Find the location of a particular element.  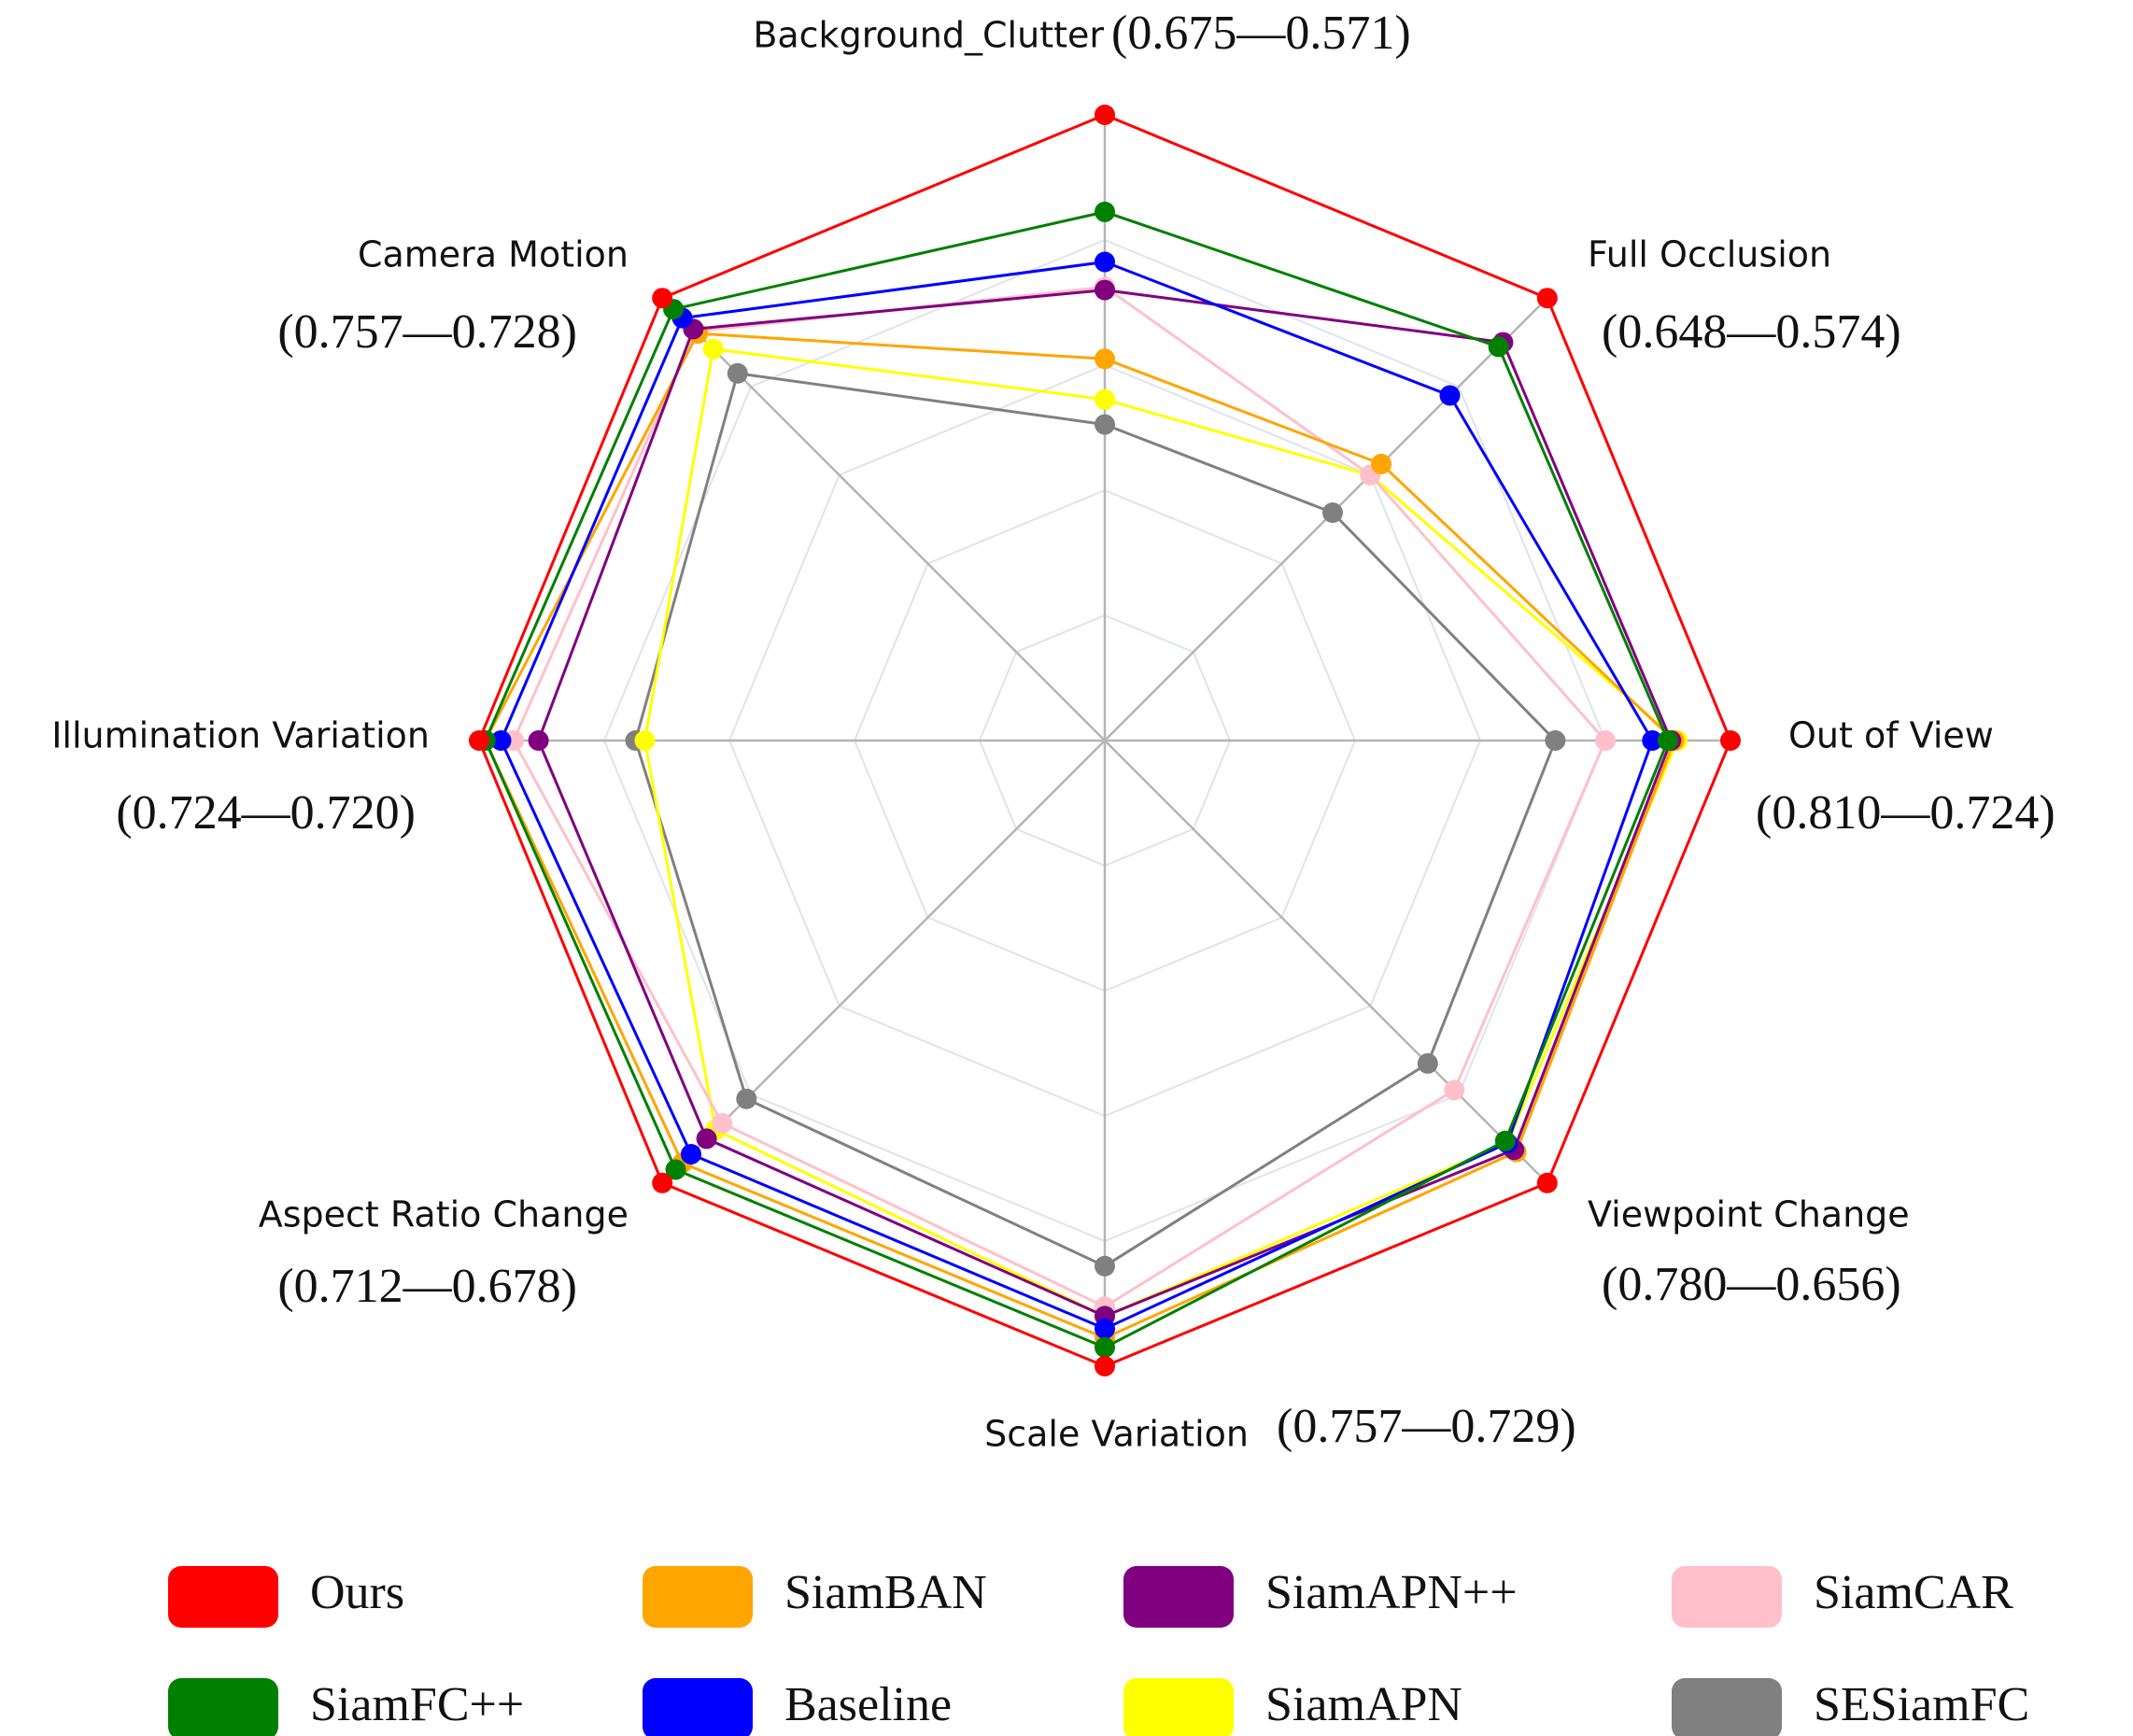

legend-item-siamban: SiamBAN is located at coordinates (815, 1597).